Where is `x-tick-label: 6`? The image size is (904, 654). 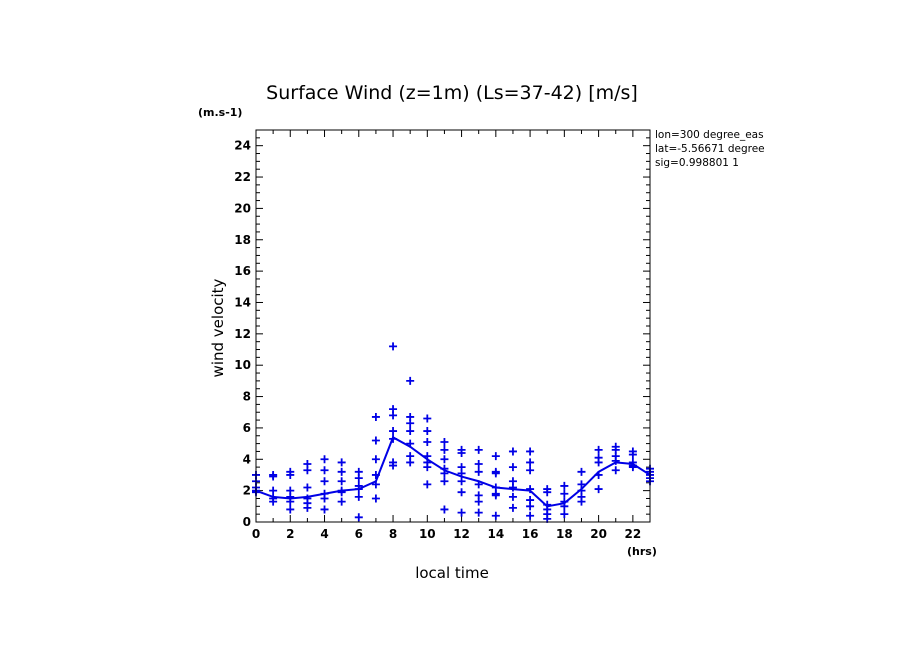
x-tick-label: 6 is located at coordinates (359, 534).